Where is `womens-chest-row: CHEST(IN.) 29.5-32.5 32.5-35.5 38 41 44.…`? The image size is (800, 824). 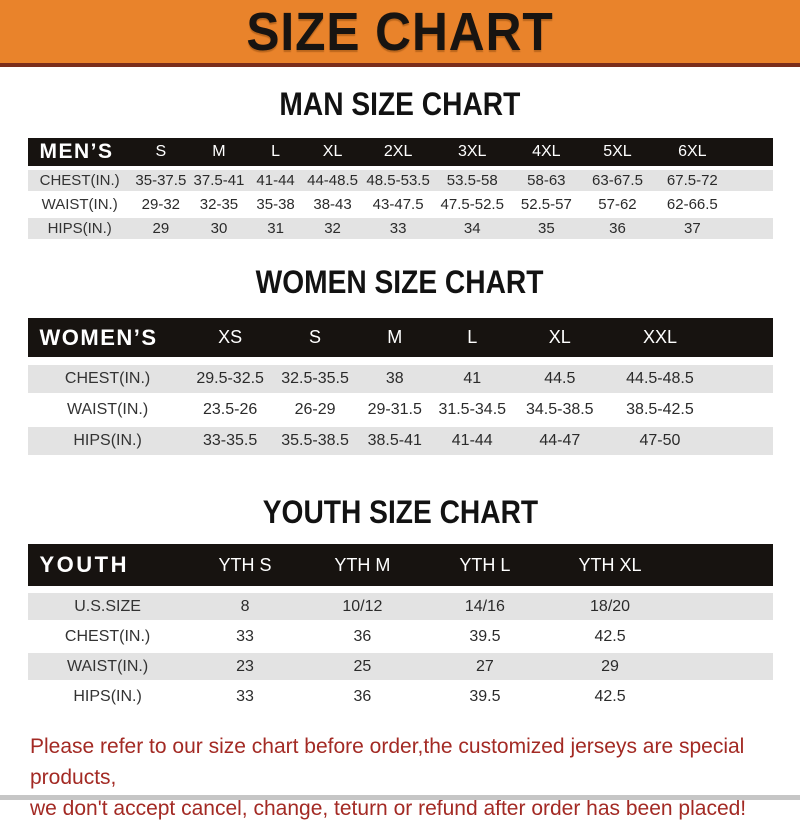
womens-chest-row: CHEST(IN.) 29.5-32.5 32.5-35.5 38 41 44.… is located at coordinates (400, 379).